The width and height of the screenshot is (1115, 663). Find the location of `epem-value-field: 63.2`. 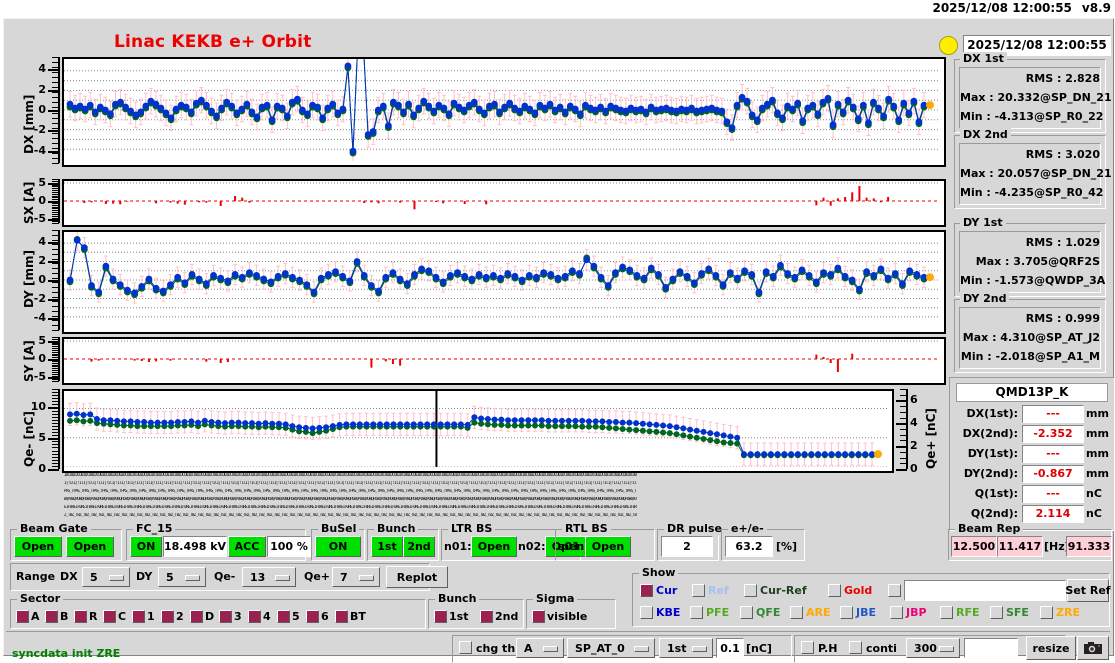

epem-value-field: 63.2 is located at coordinates (749, 546).